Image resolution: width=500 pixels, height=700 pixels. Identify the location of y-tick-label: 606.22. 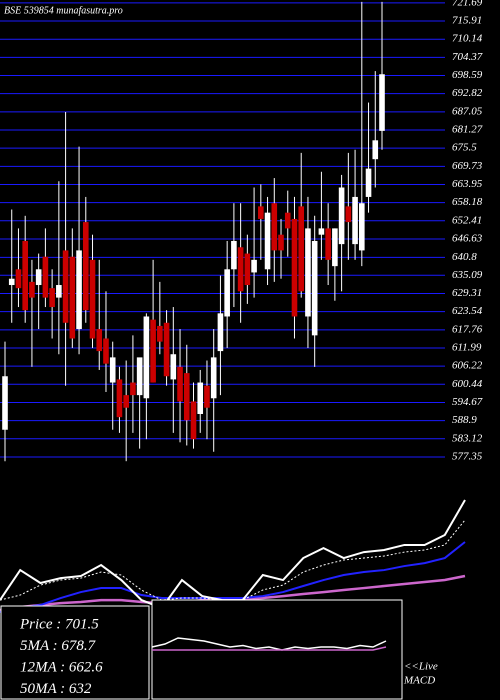
(467, 366).